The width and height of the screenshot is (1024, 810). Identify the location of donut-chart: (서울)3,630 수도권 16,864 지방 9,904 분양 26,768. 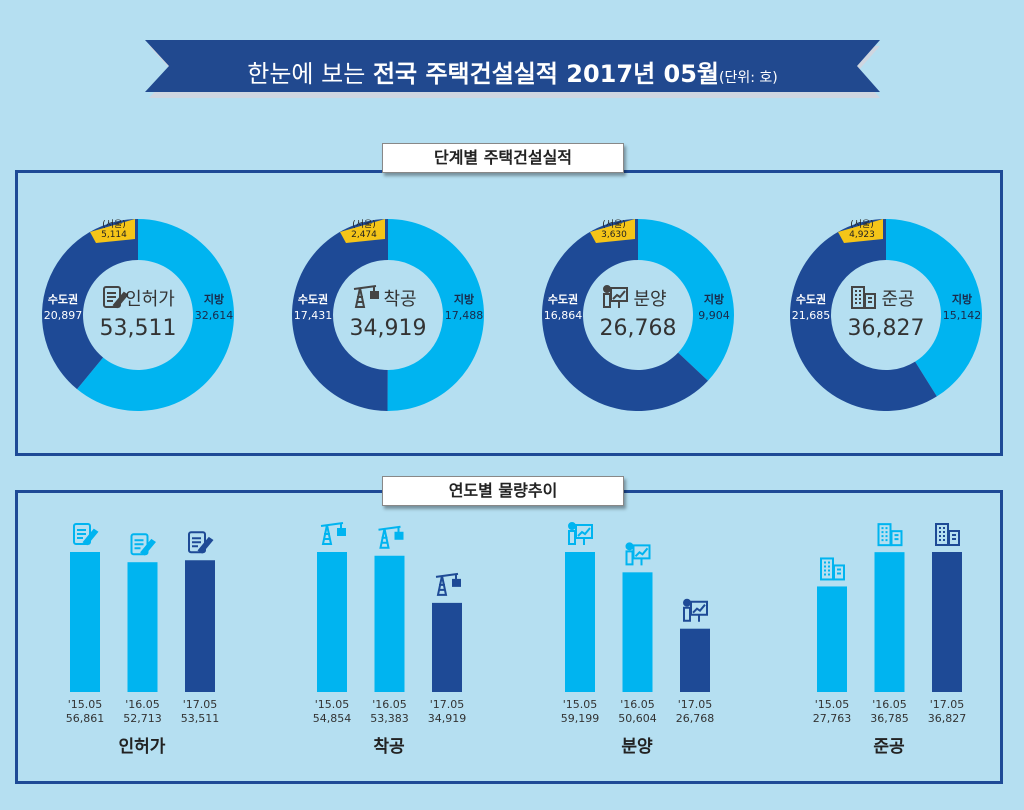
(638, 315).